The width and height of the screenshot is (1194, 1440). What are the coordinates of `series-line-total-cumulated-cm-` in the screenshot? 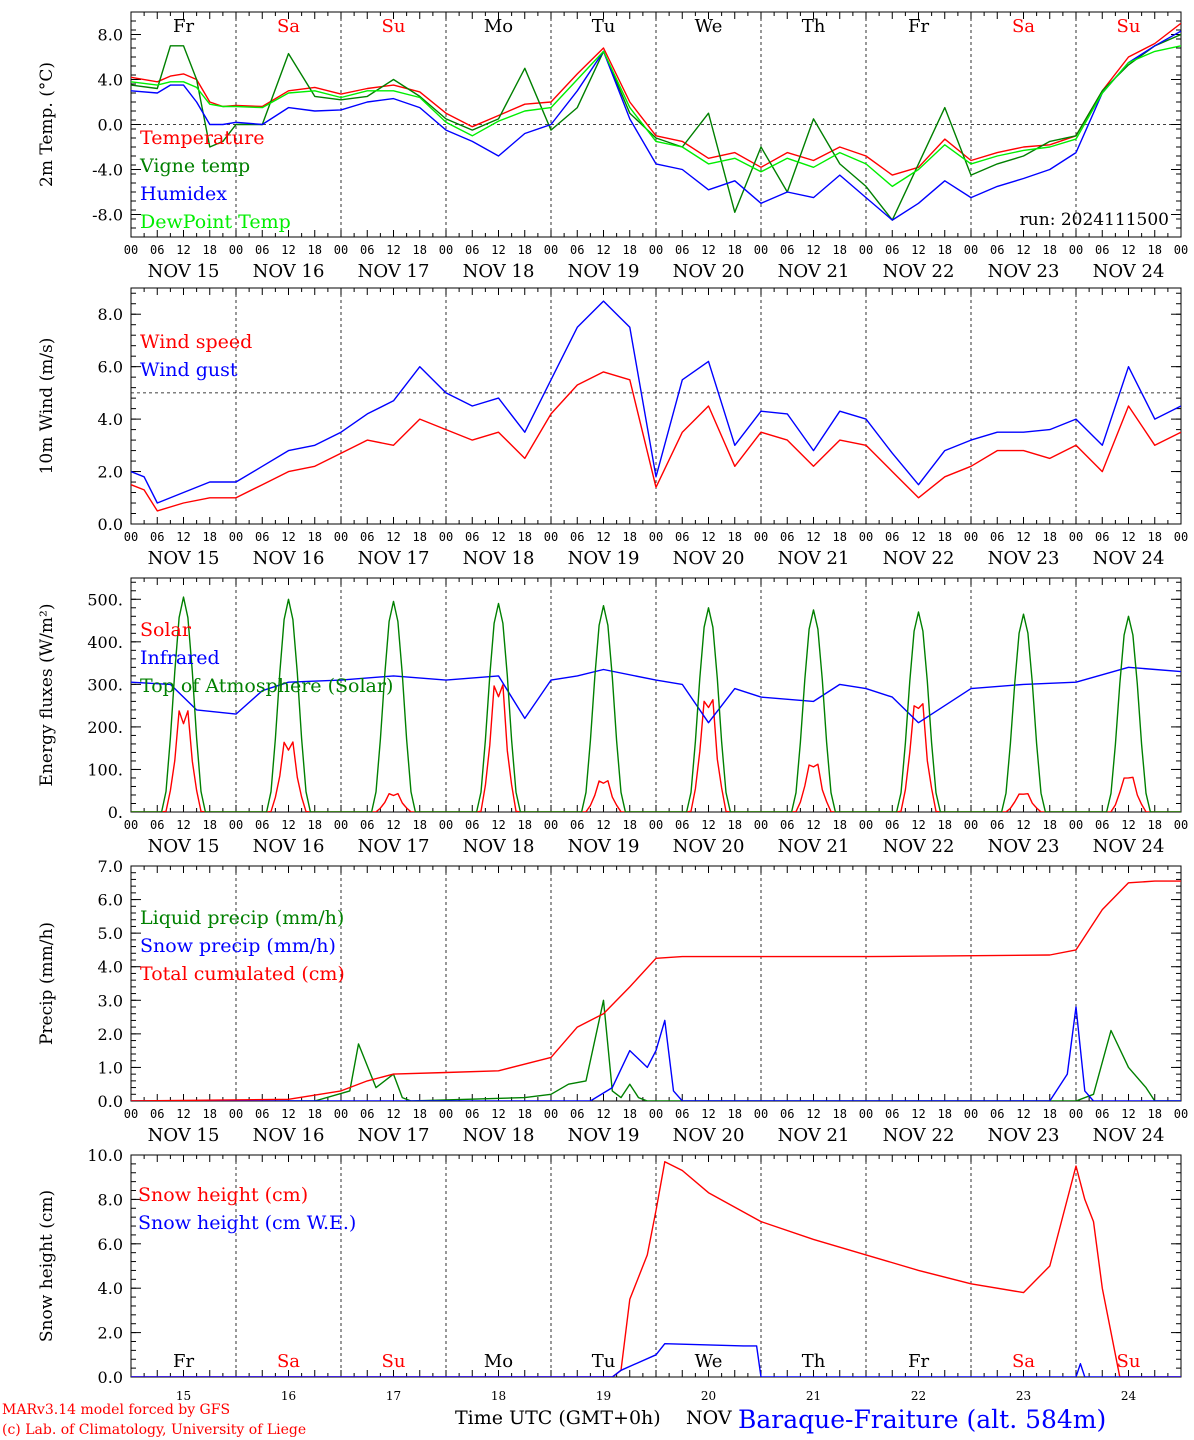 It's located at (656, 990).